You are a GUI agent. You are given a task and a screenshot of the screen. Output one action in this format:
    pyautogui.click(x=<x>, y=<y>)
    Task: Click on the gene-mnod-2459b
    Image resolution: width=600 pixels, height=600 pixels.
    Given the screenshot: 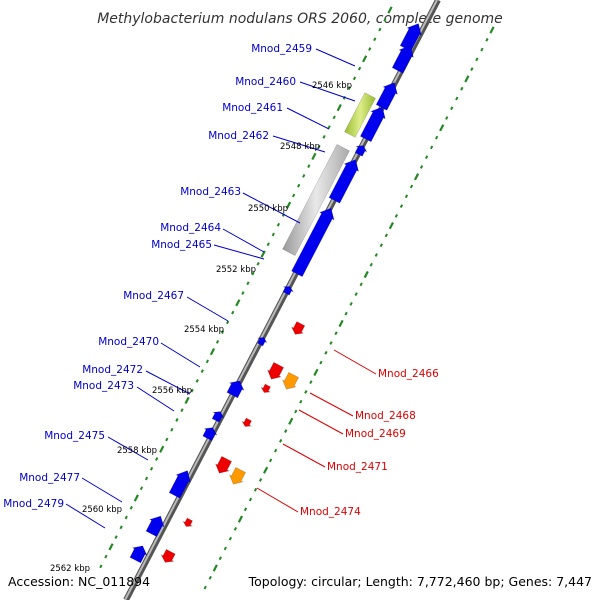 What is the action you would take?
    pyautogui.click(x=402, y=59)
    